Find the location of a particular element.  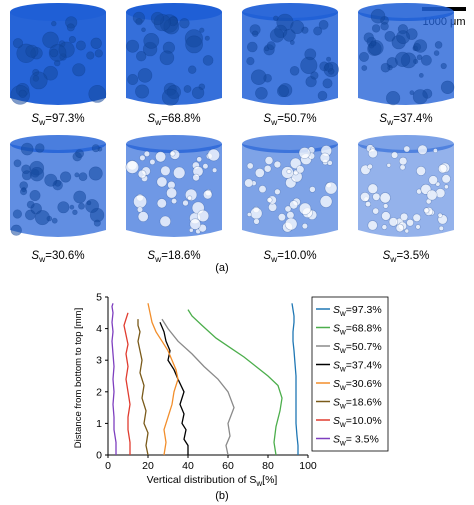

sample-render-6: Sw=18.6% is located at coordinates (173, 199).